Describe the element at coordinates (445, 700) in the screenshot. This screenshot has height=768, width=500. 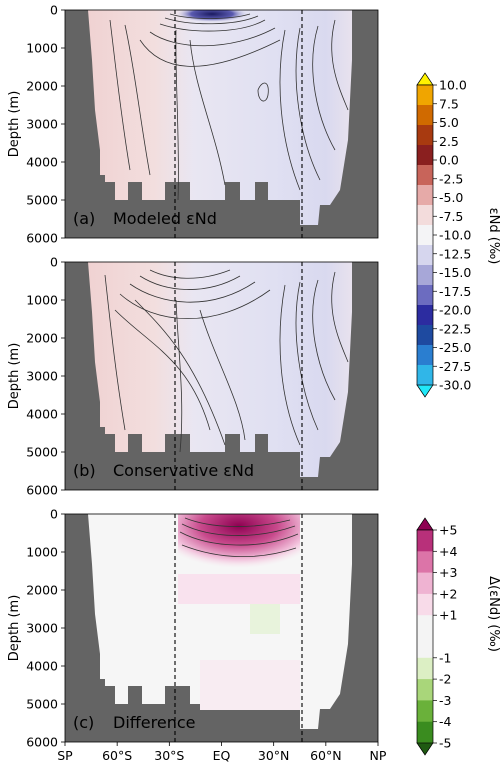
I see `colorbar-tick-label: -3` at that location.